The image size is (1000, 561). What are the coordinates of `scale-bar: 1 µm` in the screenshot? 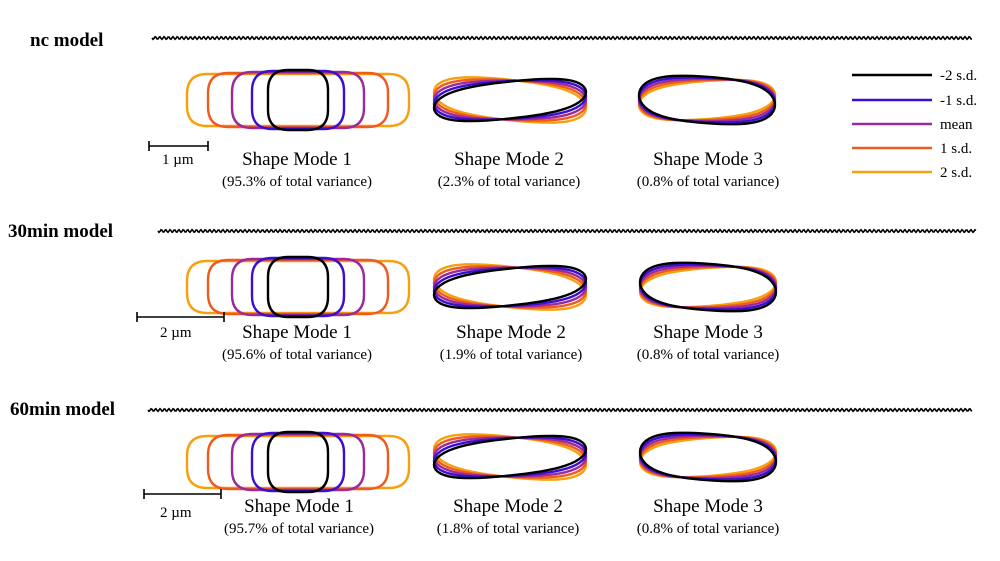 It's located at (178, 154).